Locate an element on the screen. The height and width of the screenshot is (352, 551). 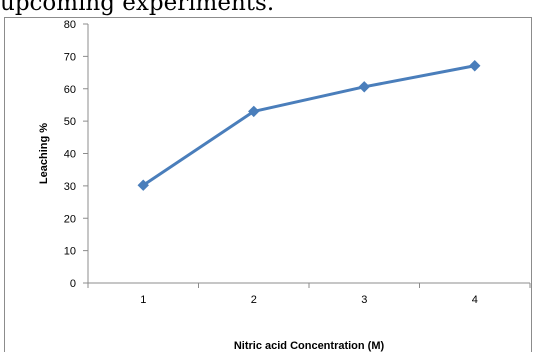
x-axis-ticks: 1 2 3 4 is located at coordinates (309, 294).